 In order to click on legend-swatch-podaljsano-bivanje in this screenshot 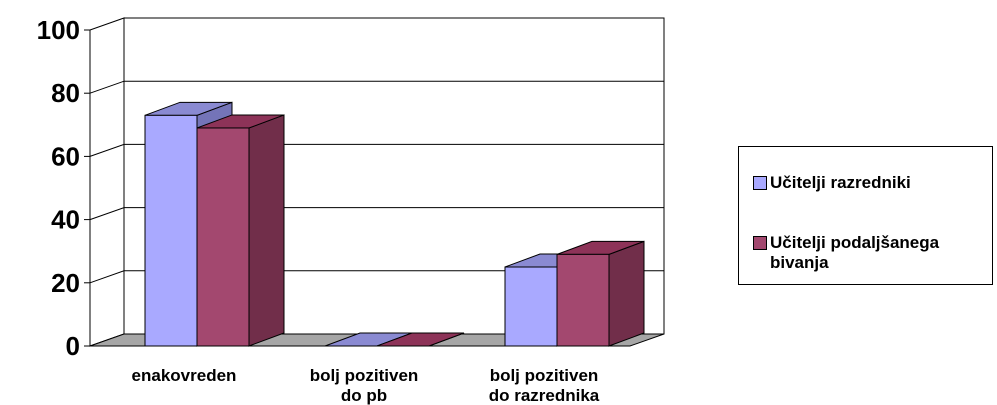, I will do `click(760, 243)`.